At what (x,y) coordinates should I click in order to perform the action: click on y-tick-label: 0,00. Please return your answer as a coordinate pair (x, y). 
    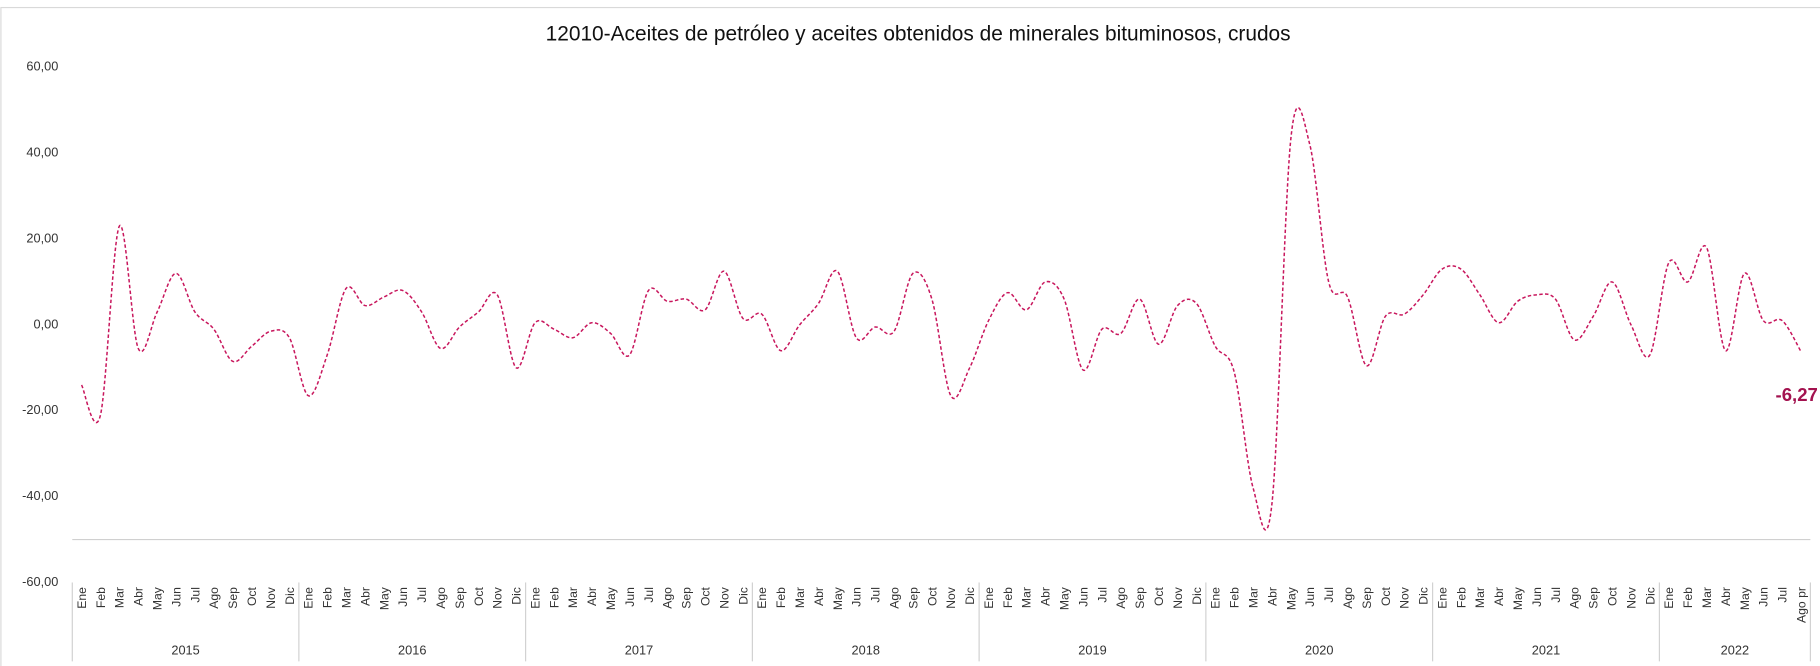
    Looking at the image, I should click on (46, 323).